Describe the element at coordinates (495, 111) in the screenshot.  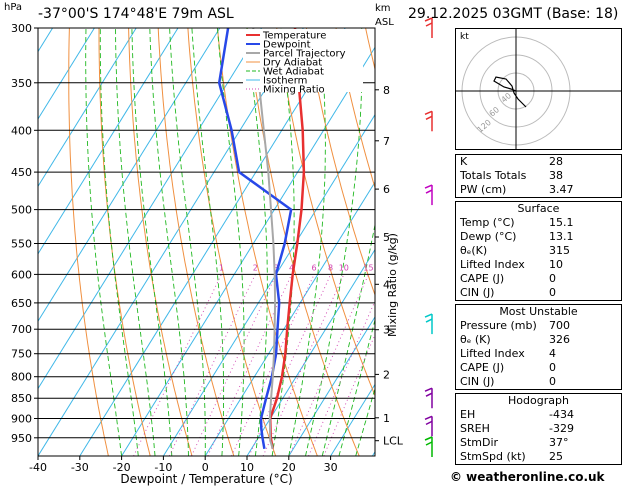
I see `hodo-ring-label: 60` at that location.